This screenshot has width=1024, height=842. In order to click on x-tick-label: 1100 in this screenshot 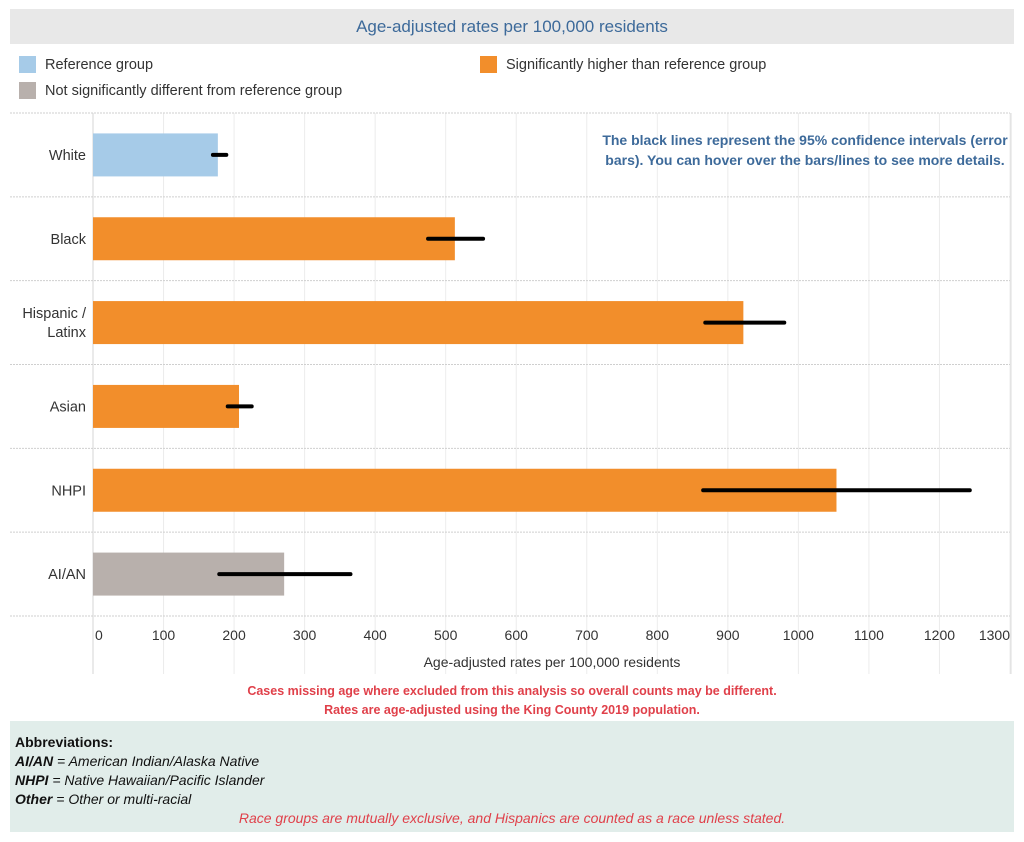, I will do `click(869, 635)`.